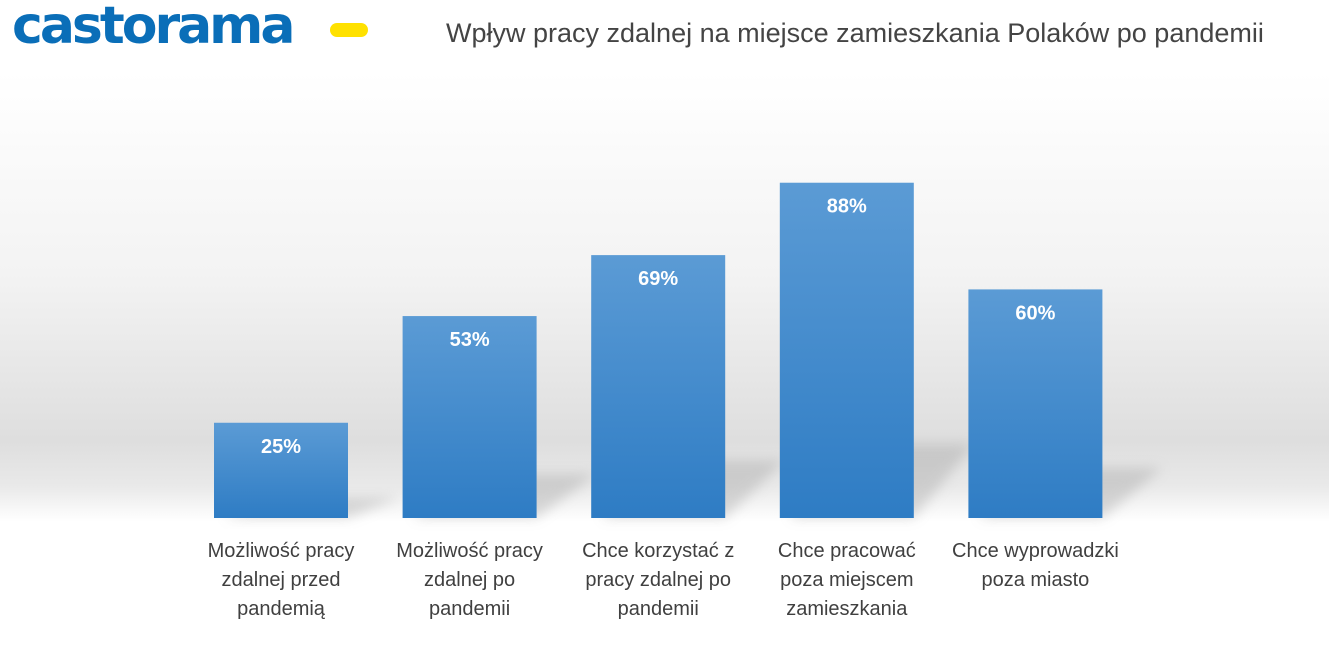  I want to click on data-label: 88%, so click(847, 207).